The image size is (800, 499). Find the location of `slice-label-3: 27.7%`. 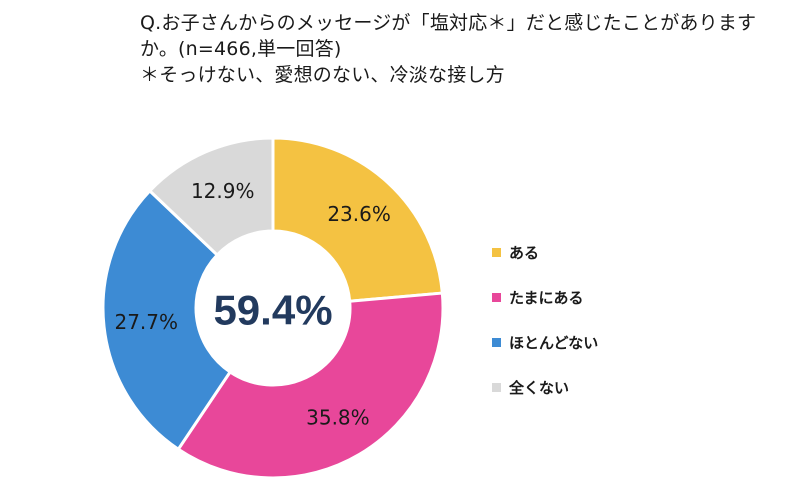

slice-label-3: 27.7% is located at coordinates (146, 322).